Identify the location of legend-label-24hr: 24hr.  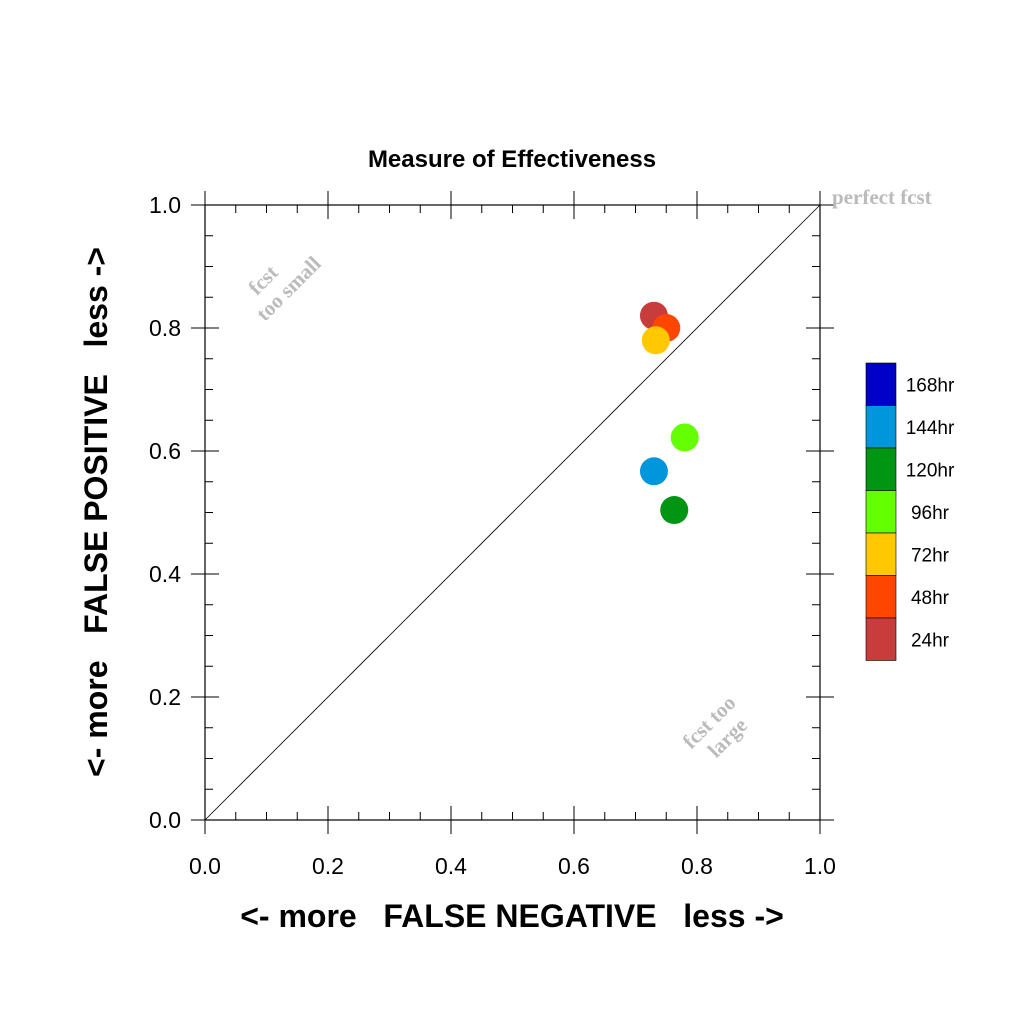
(930, 640).